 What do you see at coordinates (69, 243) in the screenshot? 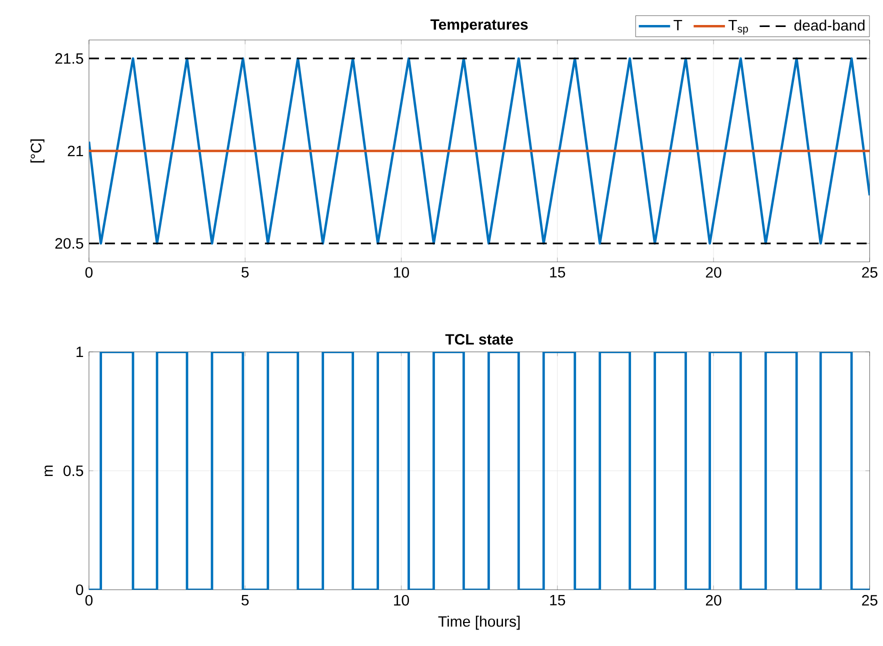
I see `y-tick-label: 20.5` at bounding box center [69, 243].